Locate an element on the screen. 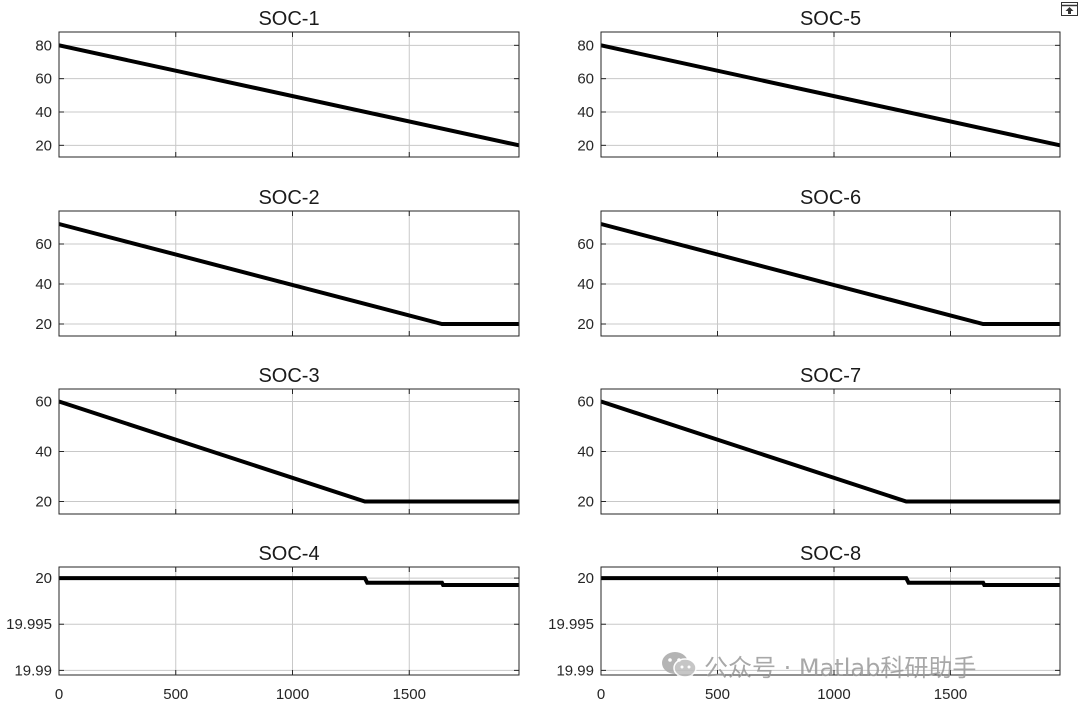  subplot-title: SOC-5 is located at coordinates (830, 19).